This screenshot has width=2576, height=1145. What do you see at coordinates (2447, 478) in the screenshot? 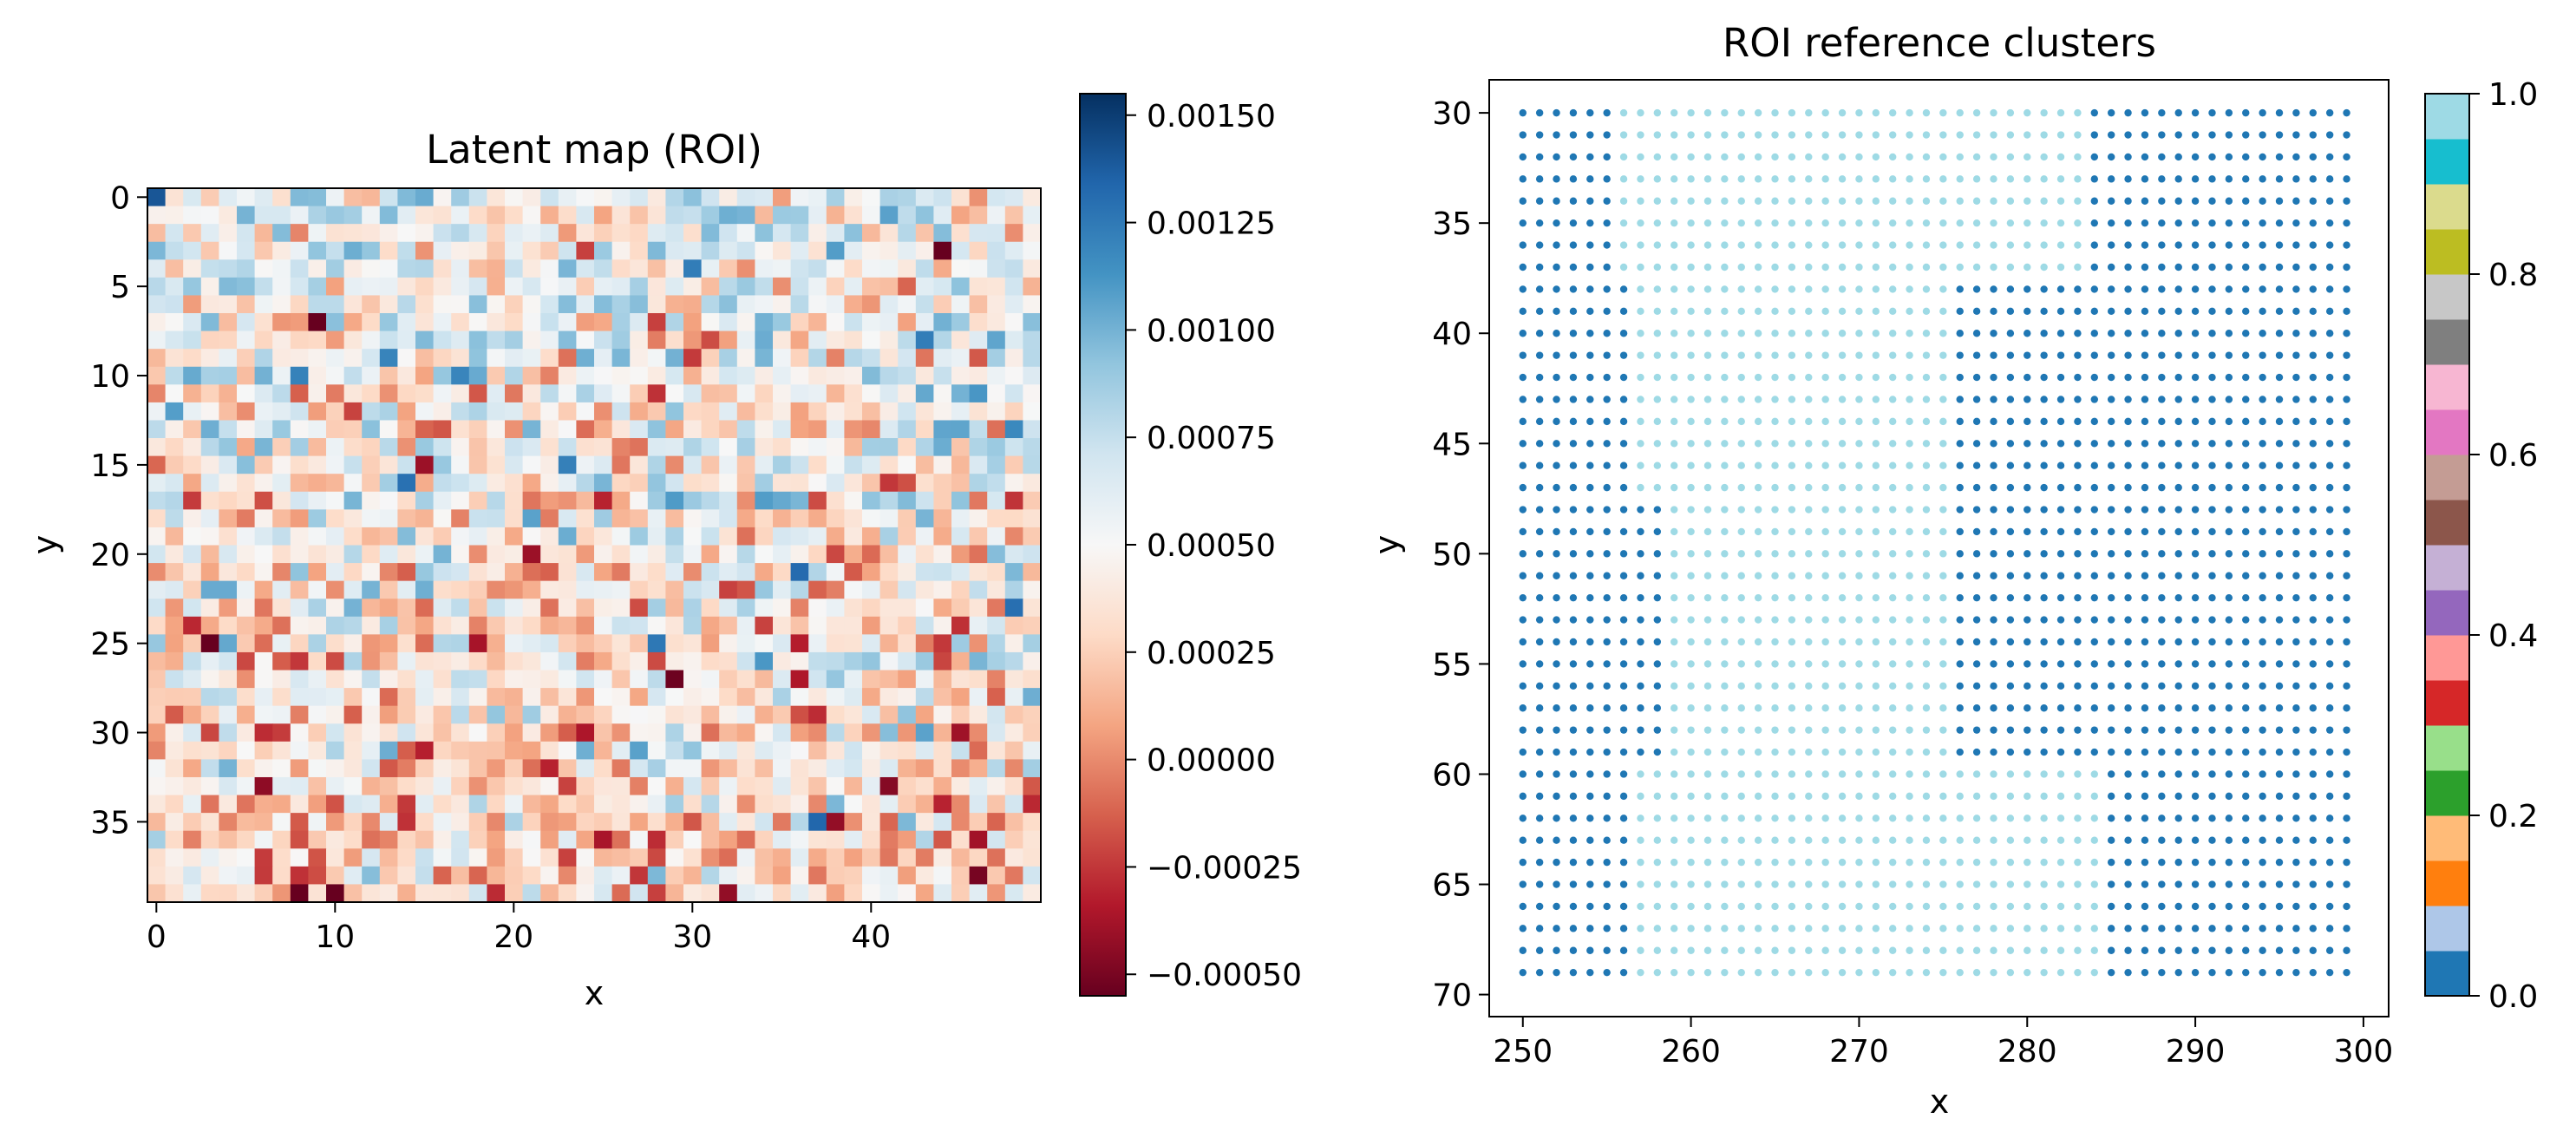
I see `colorbar-segment` at bounding box center [2447, 478].